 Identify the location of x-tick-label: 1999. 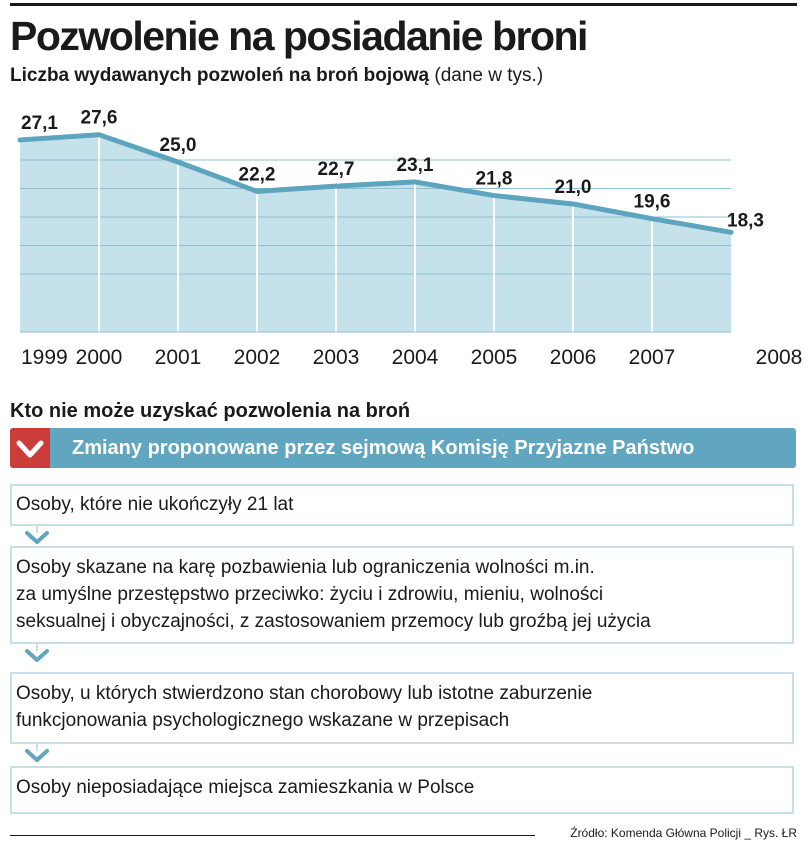
(44, 357).